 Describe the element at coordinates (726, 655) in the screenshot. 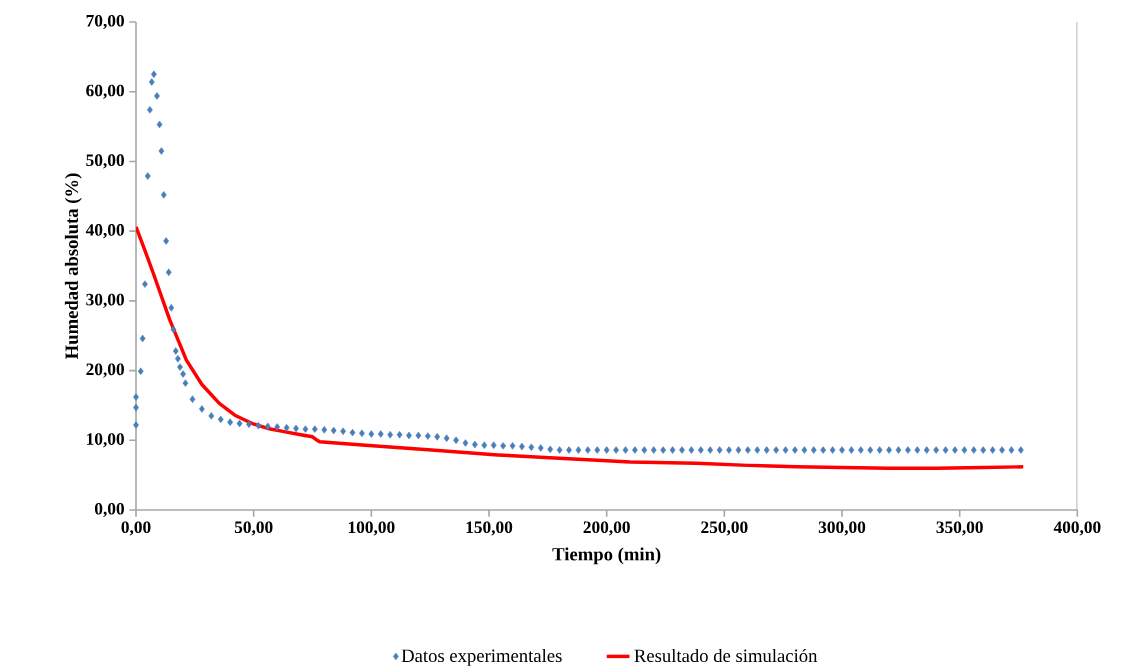

I see `legend-label: Resultado de simulación` at that location.